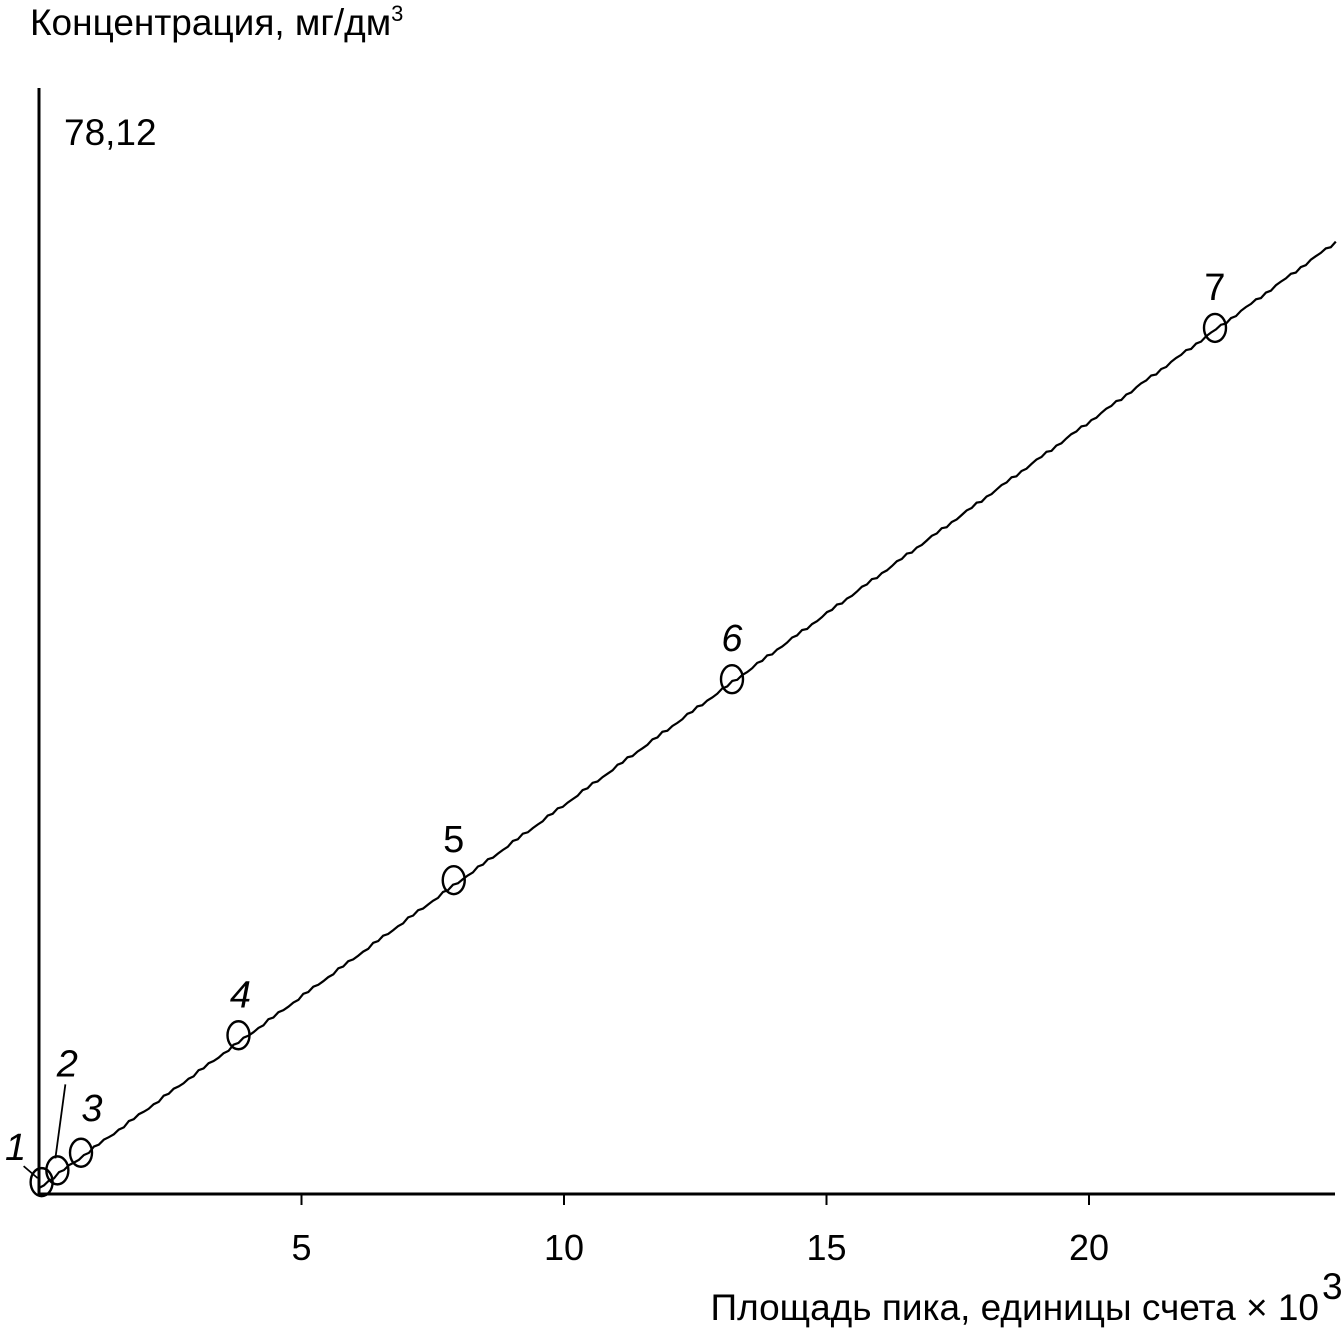  I want to click on svg-text: Концентрация, мг/дм3, so click(216, 22).